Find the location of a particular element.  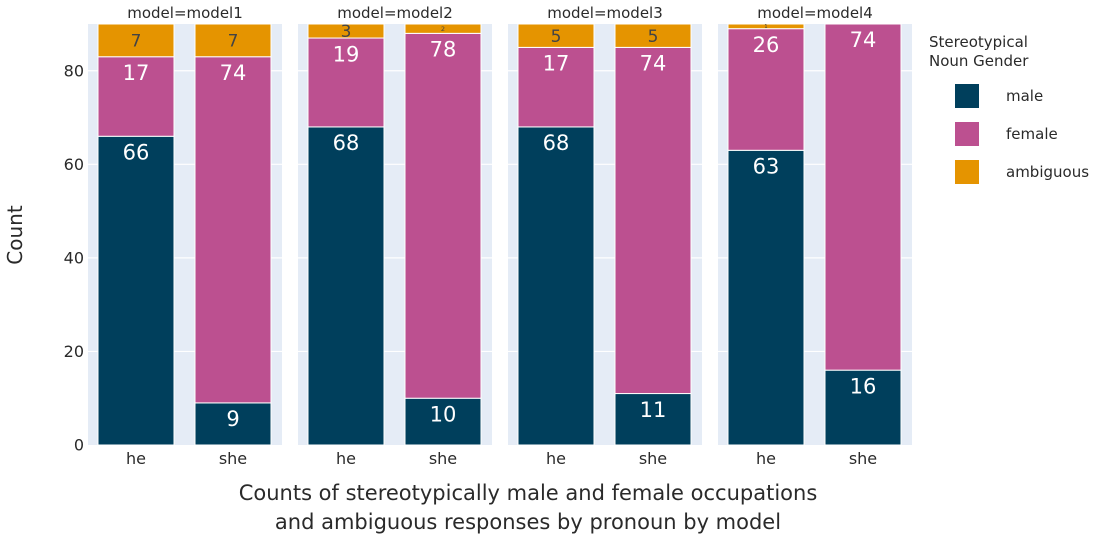

bar-she: 9 74 7 is located at coordinates (233, 234).